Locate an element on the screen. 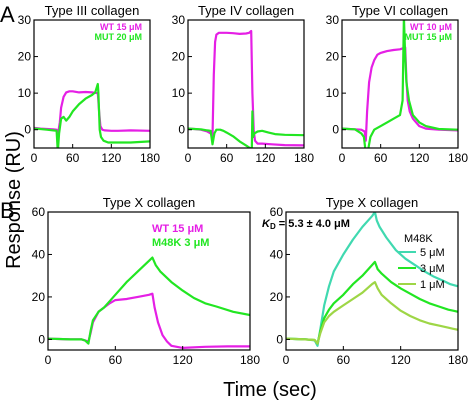 This screenshot has width=474, height=404. legend-entry: 5 μM is located at coordinates (432, 253).